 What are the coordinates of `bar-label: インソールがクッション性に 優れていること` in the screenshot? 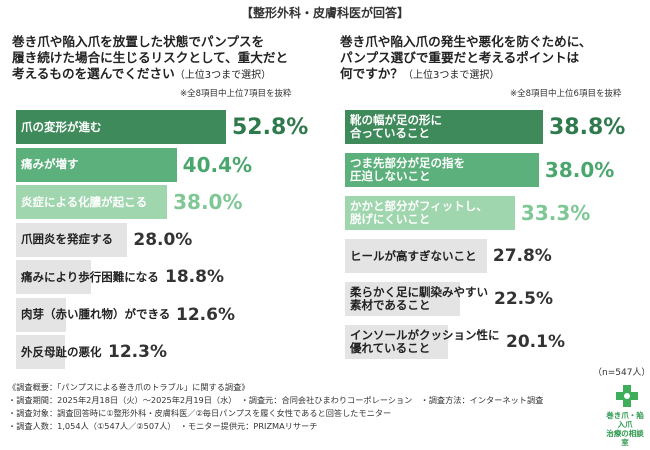 It's located at (425, 341).